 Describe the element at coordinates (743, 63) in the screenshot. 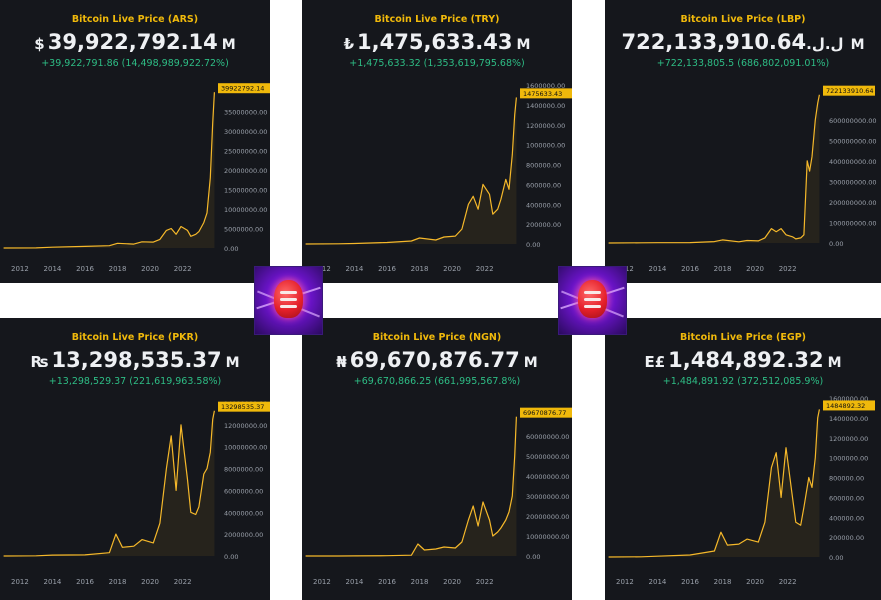

I see `price-change: +722,133,805.5 (686,802,091.01%)` at that location.